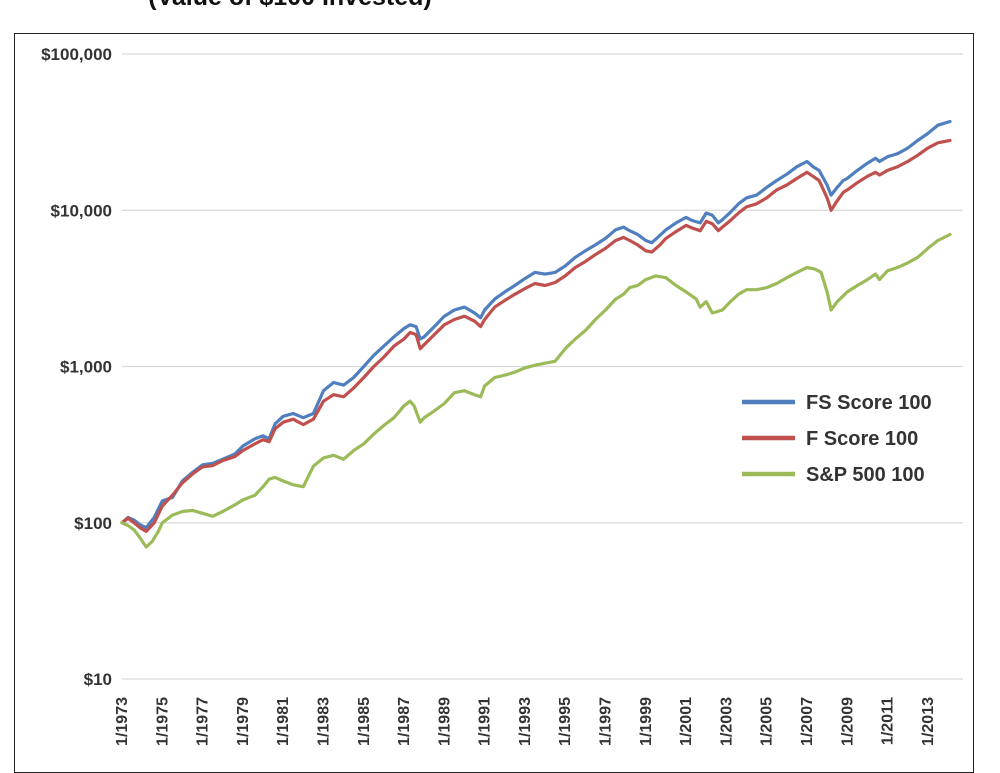 Image resolution: width=1000 pixels, height=773 pixels. What do you see at coordinates (323, 721) in the screenshot?
I see `x-tick-label: 1/1983` at bounding box center [323, 721].